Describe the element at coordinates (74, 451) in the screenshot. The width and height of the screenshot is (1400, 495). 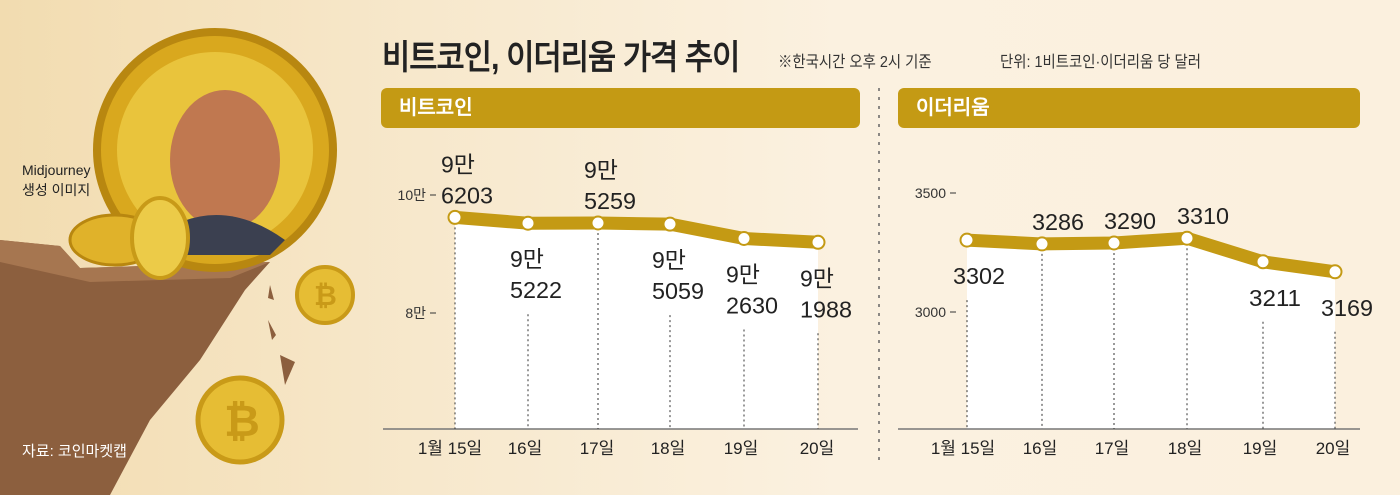
I see `source: 자료: 코인마켓캡` at that location.